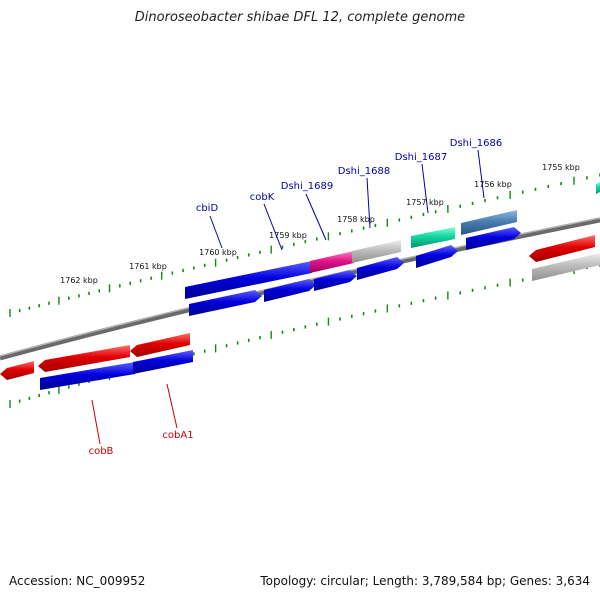  What do you see at coordinates (207, 208) in the screenshot?
I see `gene-label: cbiD` at bounding box center [207, 208].